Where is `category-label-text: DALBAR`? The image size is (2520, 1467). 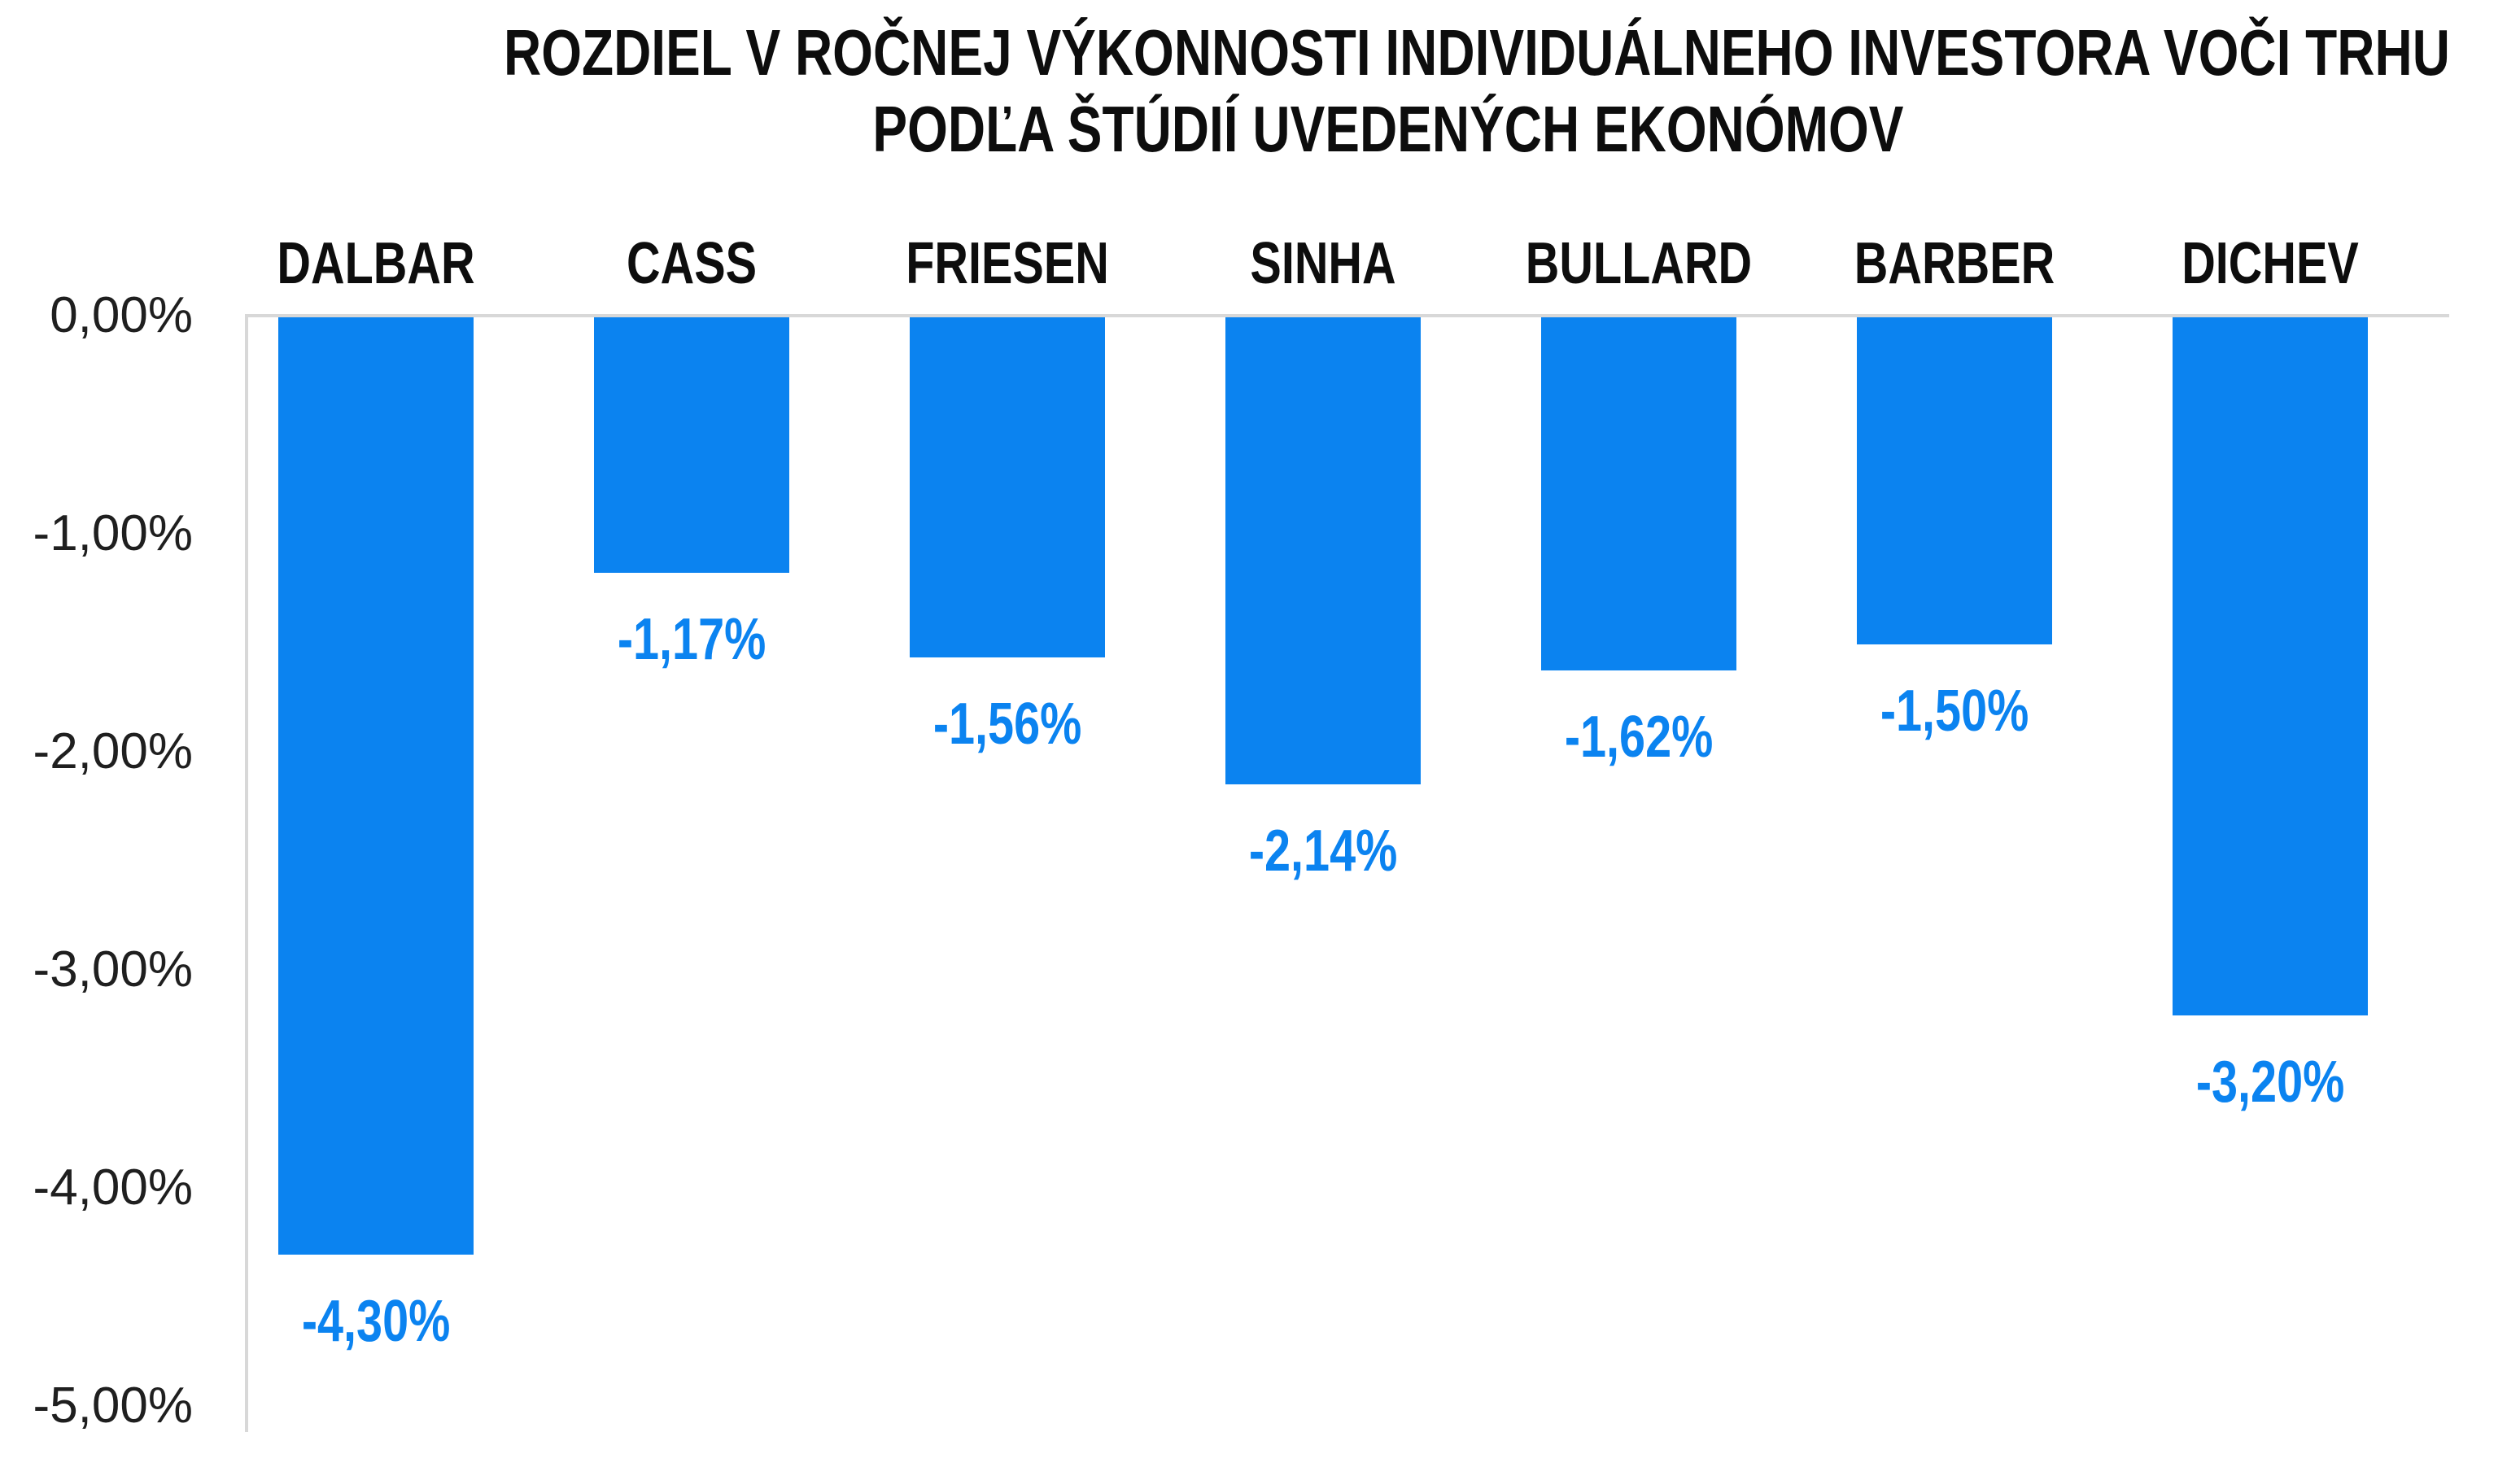
category-label-text: DALBAR is located at coordinates (376, 263).